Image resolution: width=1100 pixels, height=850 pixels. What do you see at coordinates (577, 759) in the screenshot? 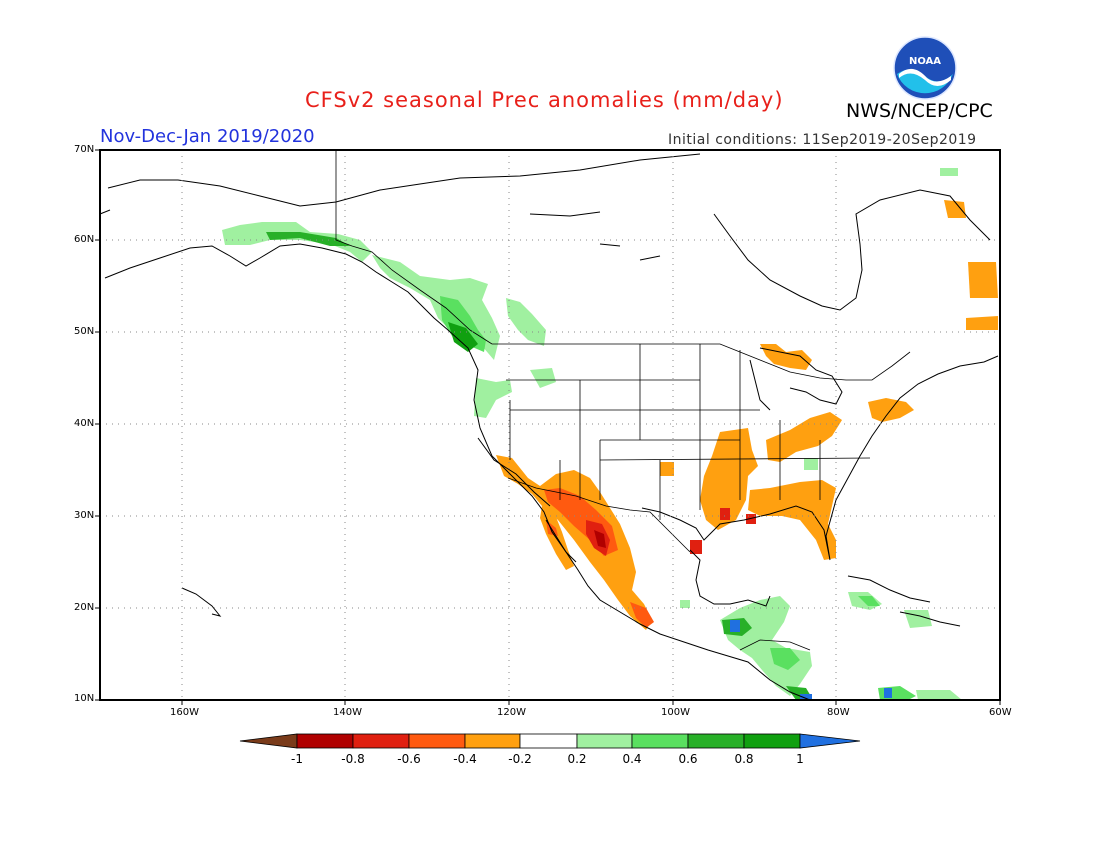
I see `colorbar-tick: 0.2` at bounding box center [577, 759].